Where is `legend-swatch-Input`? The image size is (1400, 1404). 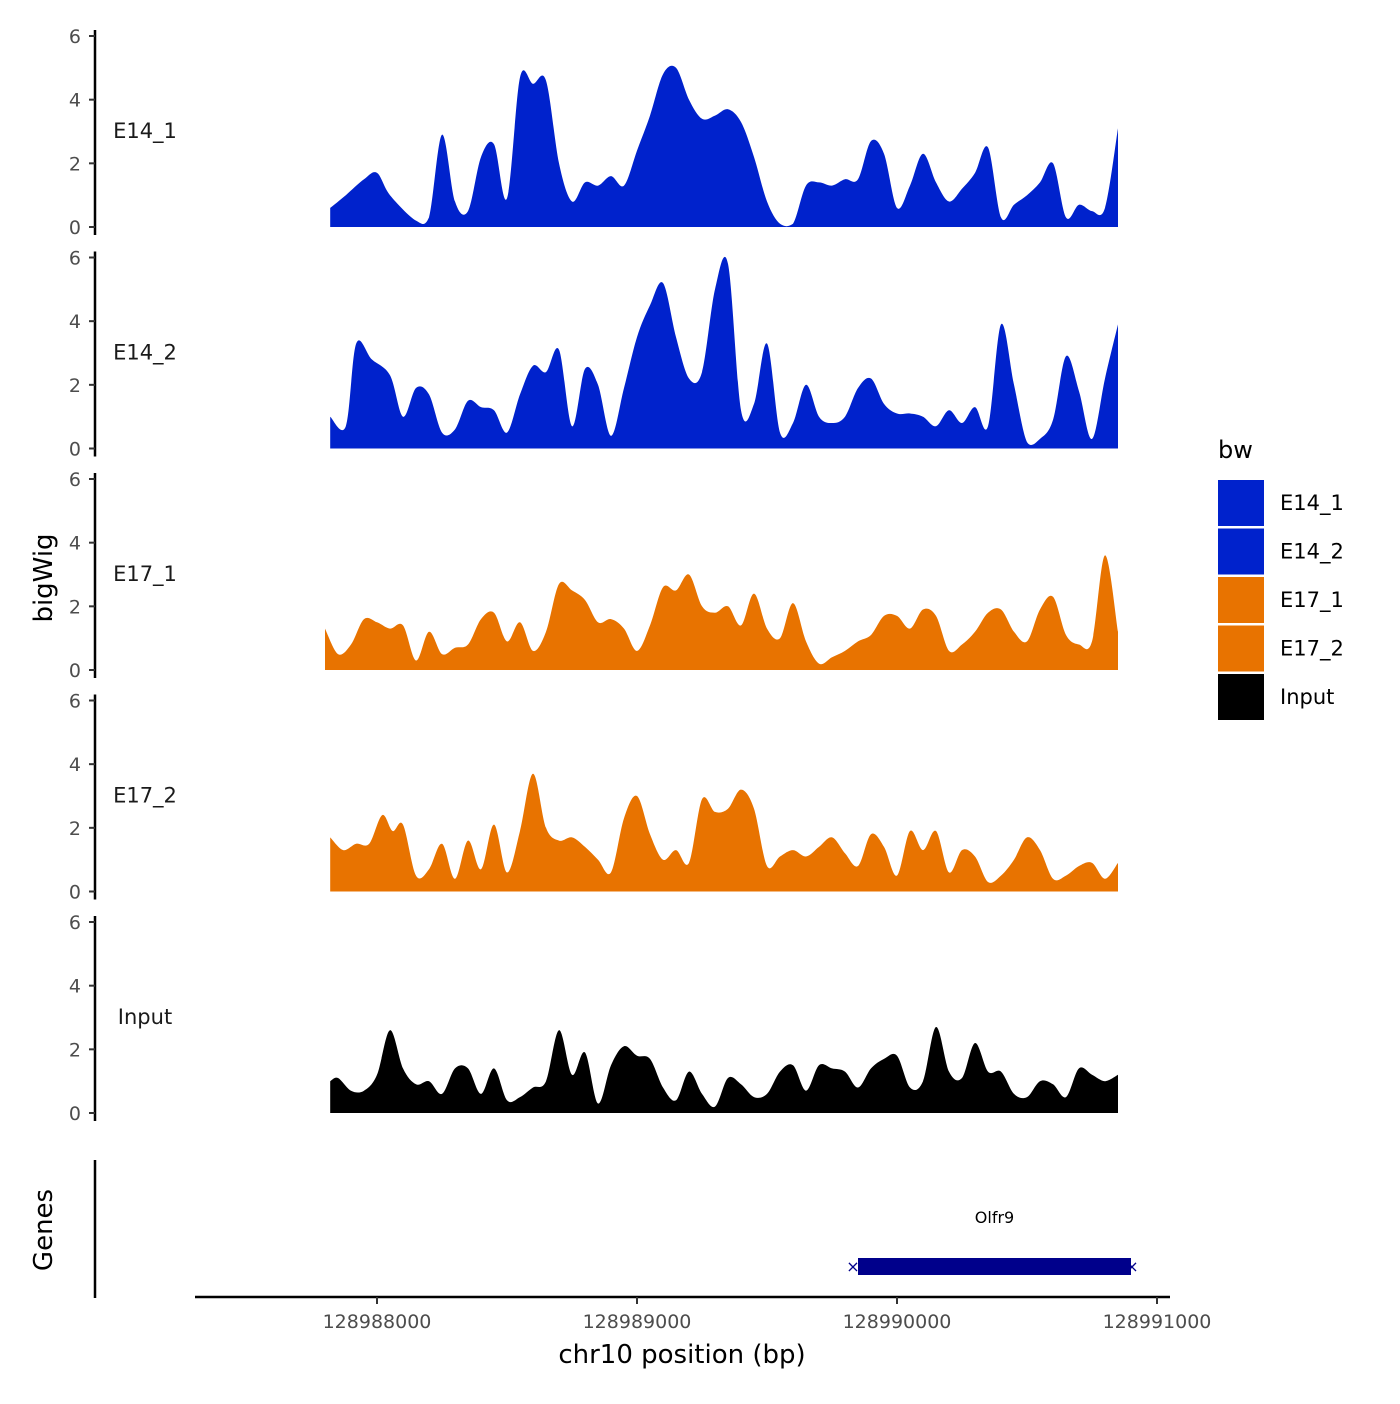 legend-swatch-Input is located at coordinates (1241, 697).